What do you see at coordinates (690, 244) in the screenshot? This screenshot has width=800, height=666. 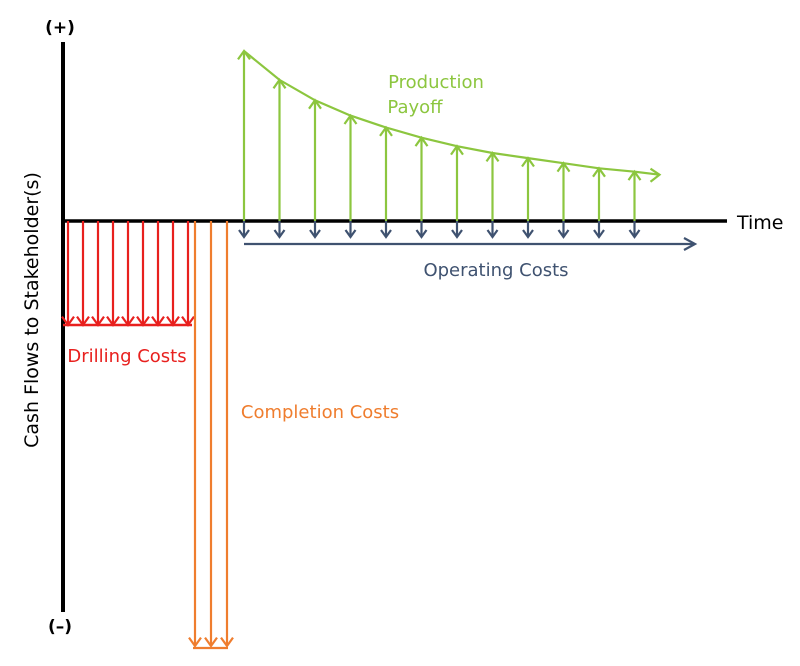 I see `operating-cost-timeline-head` at bounding box center [690, 244].